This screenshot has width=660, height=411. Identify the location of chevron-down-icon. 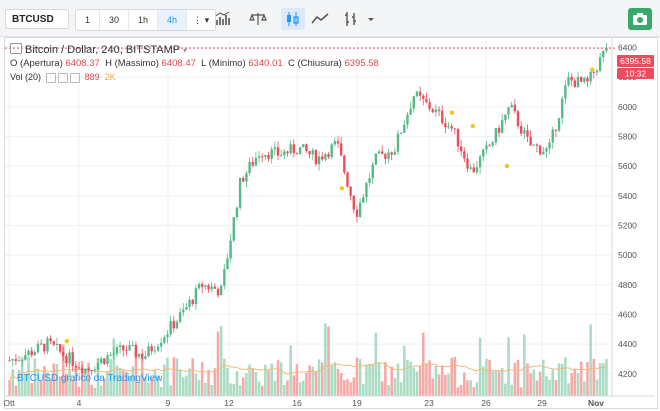
(370, 19).